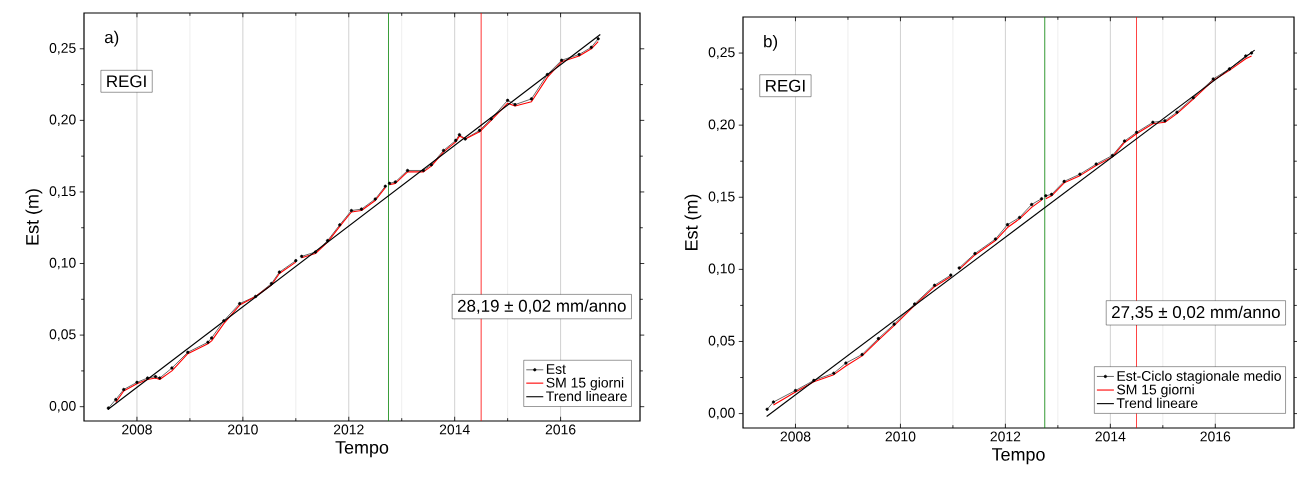  Describe the element at coordinates (541, 306) in the screenshot. I see `annotation: 28,19 ± 0,02 mm/anno` at that location.